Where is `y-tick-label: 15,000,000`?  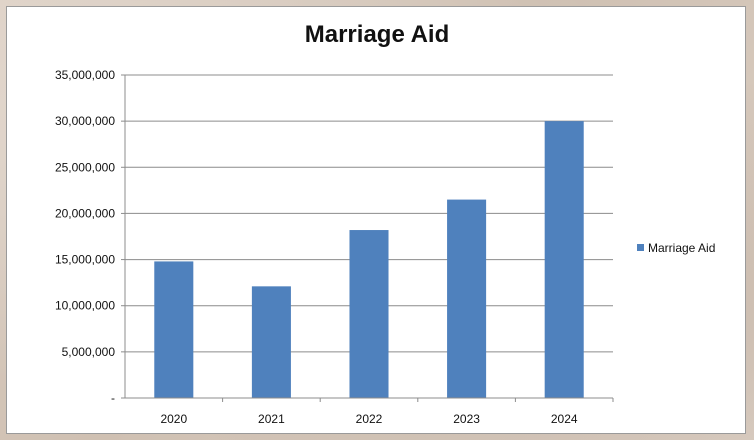 y-tick-label: 15,000,000 is located at coordinates (85, 260).